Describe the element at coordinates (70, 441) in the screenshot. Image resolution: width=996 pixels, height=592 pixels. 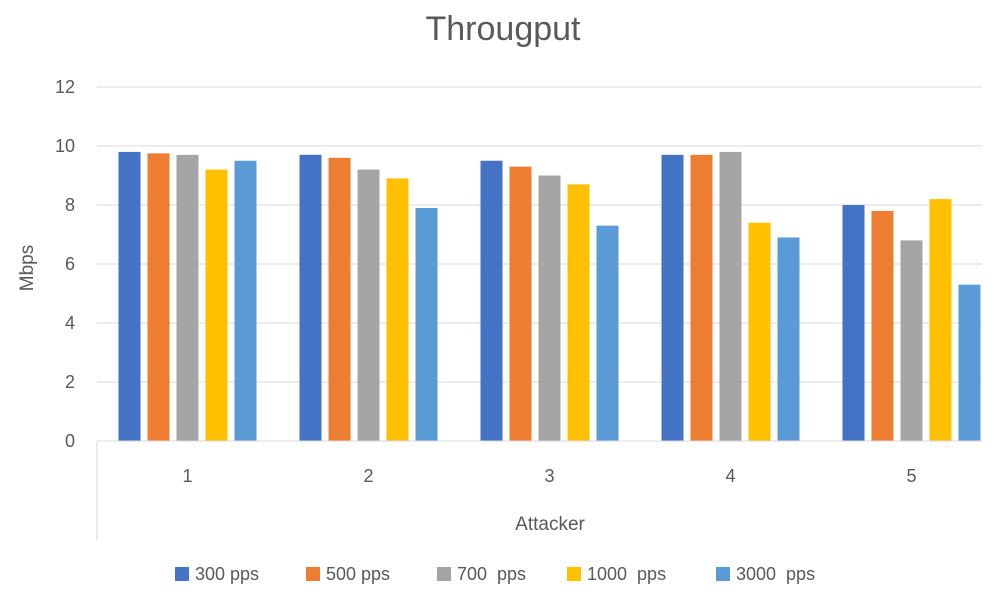
I see `y-tick-label: 0` at that location.